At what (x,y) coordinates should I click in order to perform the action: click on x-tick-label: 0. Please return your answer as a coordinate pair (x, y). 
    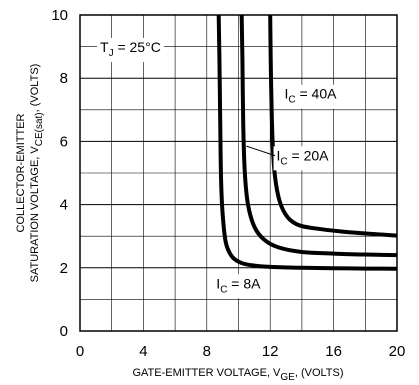
    Looking at the image, I should click on (80, 351).